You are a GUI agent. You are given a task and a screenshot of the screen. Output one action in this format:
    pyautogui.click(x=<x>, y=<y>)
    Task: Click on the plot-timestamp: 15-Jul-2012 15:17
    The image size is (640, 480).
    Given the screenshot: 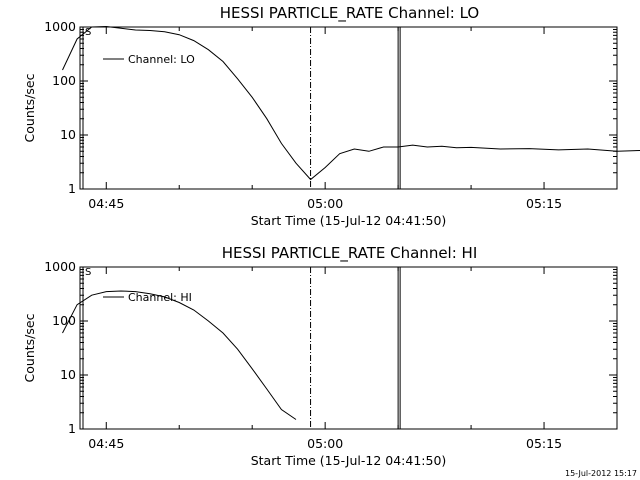 What is the action you would take?
    pyautogui.click(x=601, y=473)
    